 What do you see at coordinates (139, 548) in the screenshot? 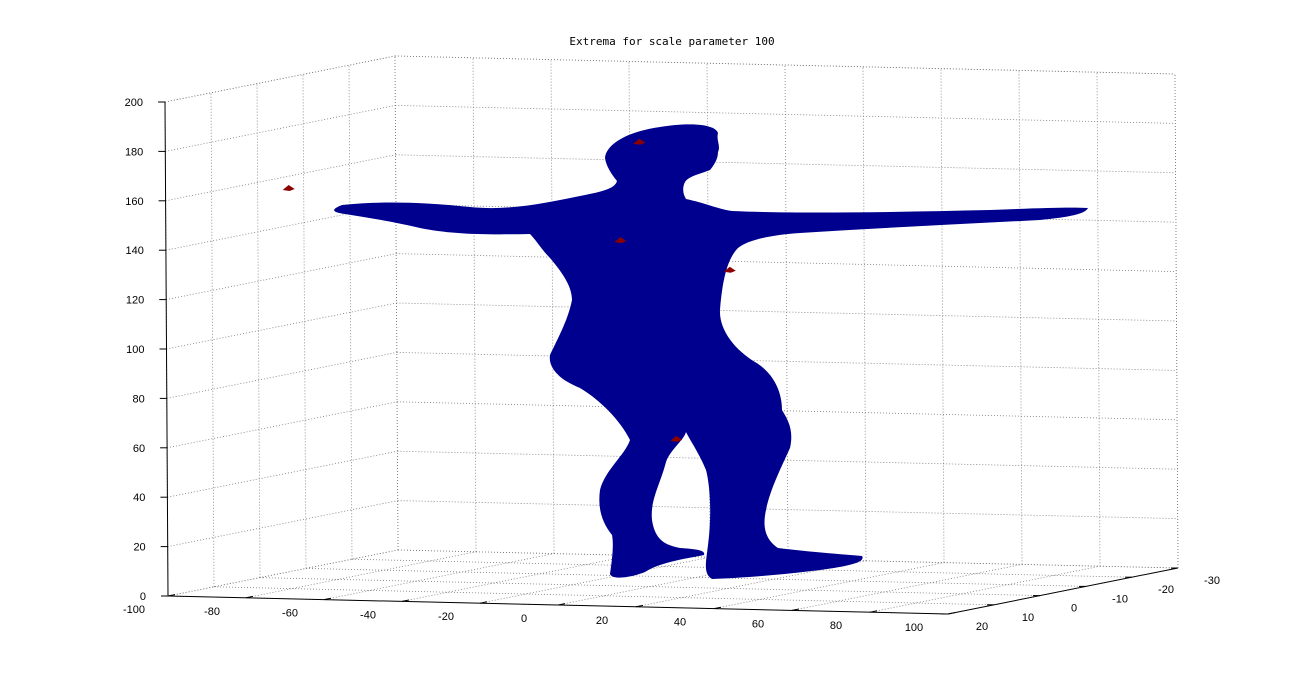
I see `z-tick-label: 20` at bounding box center [139, 548].